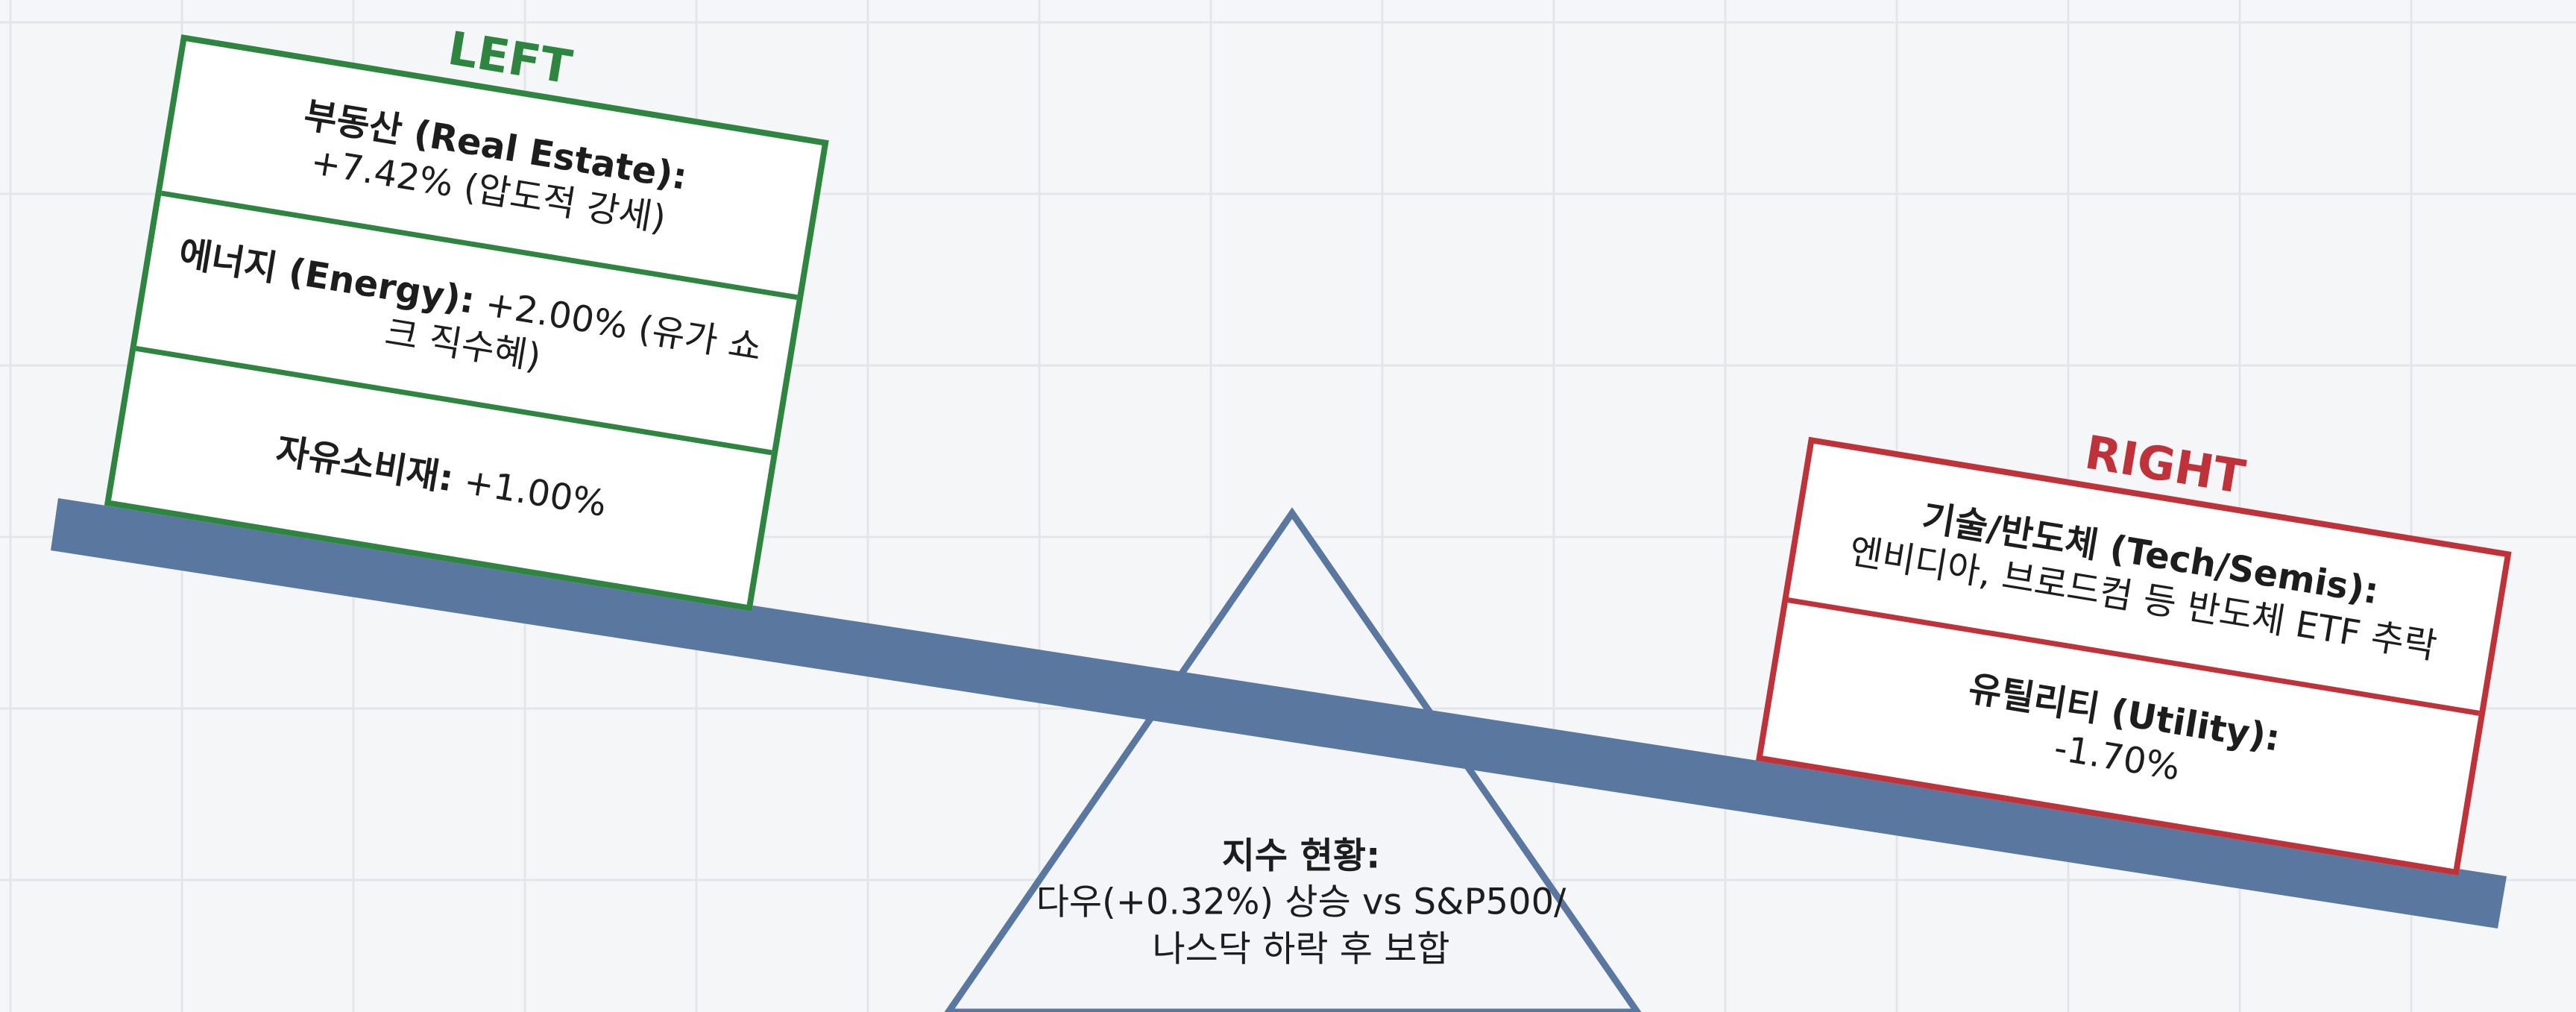 Image resolution: width=2576 pixels, height=1012 pixels. I want to click on item-title: 자유소비재:, so click(365, 465).